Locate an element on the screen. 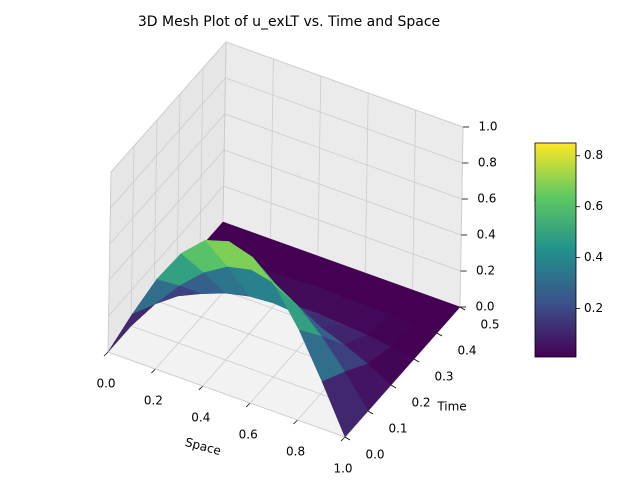 This screenshot has height=480, width=640. x-tick-label: 0.0 is located at coordinates (105, 384).